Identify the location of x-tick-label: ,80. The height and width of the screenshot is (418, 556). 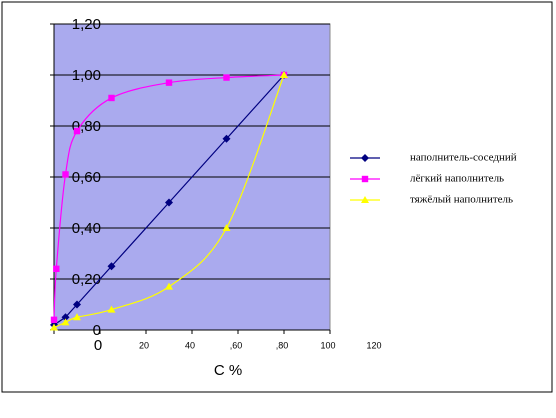
(282, 345).